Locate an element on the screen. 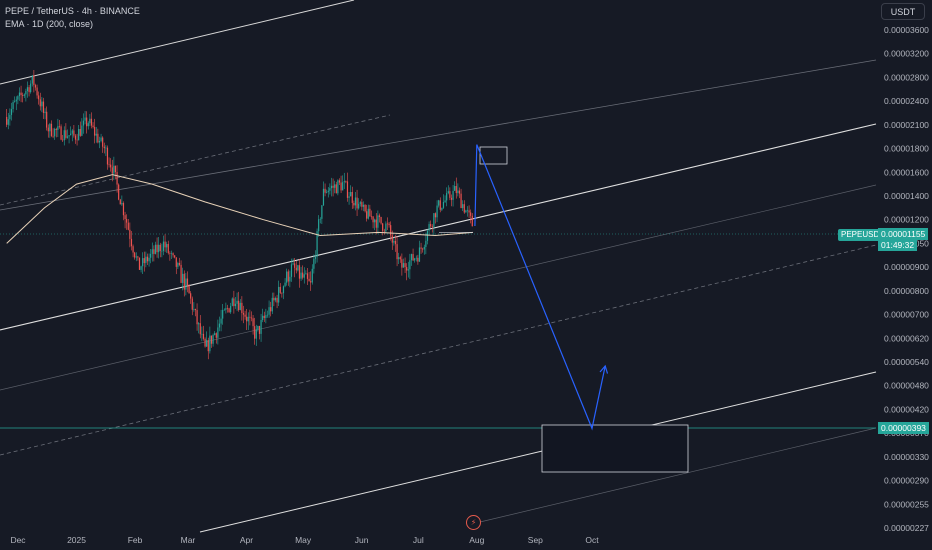  indicator-label: EMA · 1D (200, close) is located at coordinates (49, 24).